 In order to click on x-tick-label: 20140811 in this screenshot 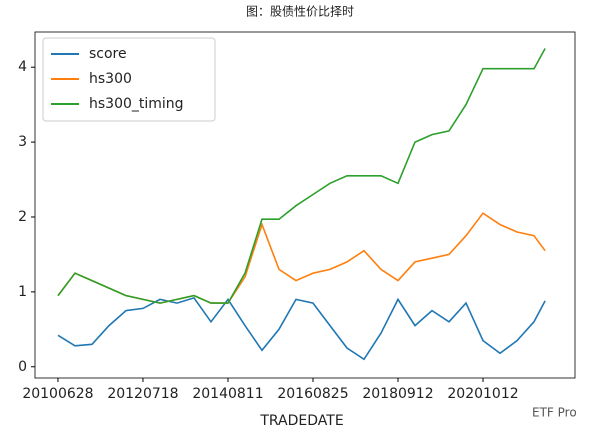, I will do `click(227, 394)`.